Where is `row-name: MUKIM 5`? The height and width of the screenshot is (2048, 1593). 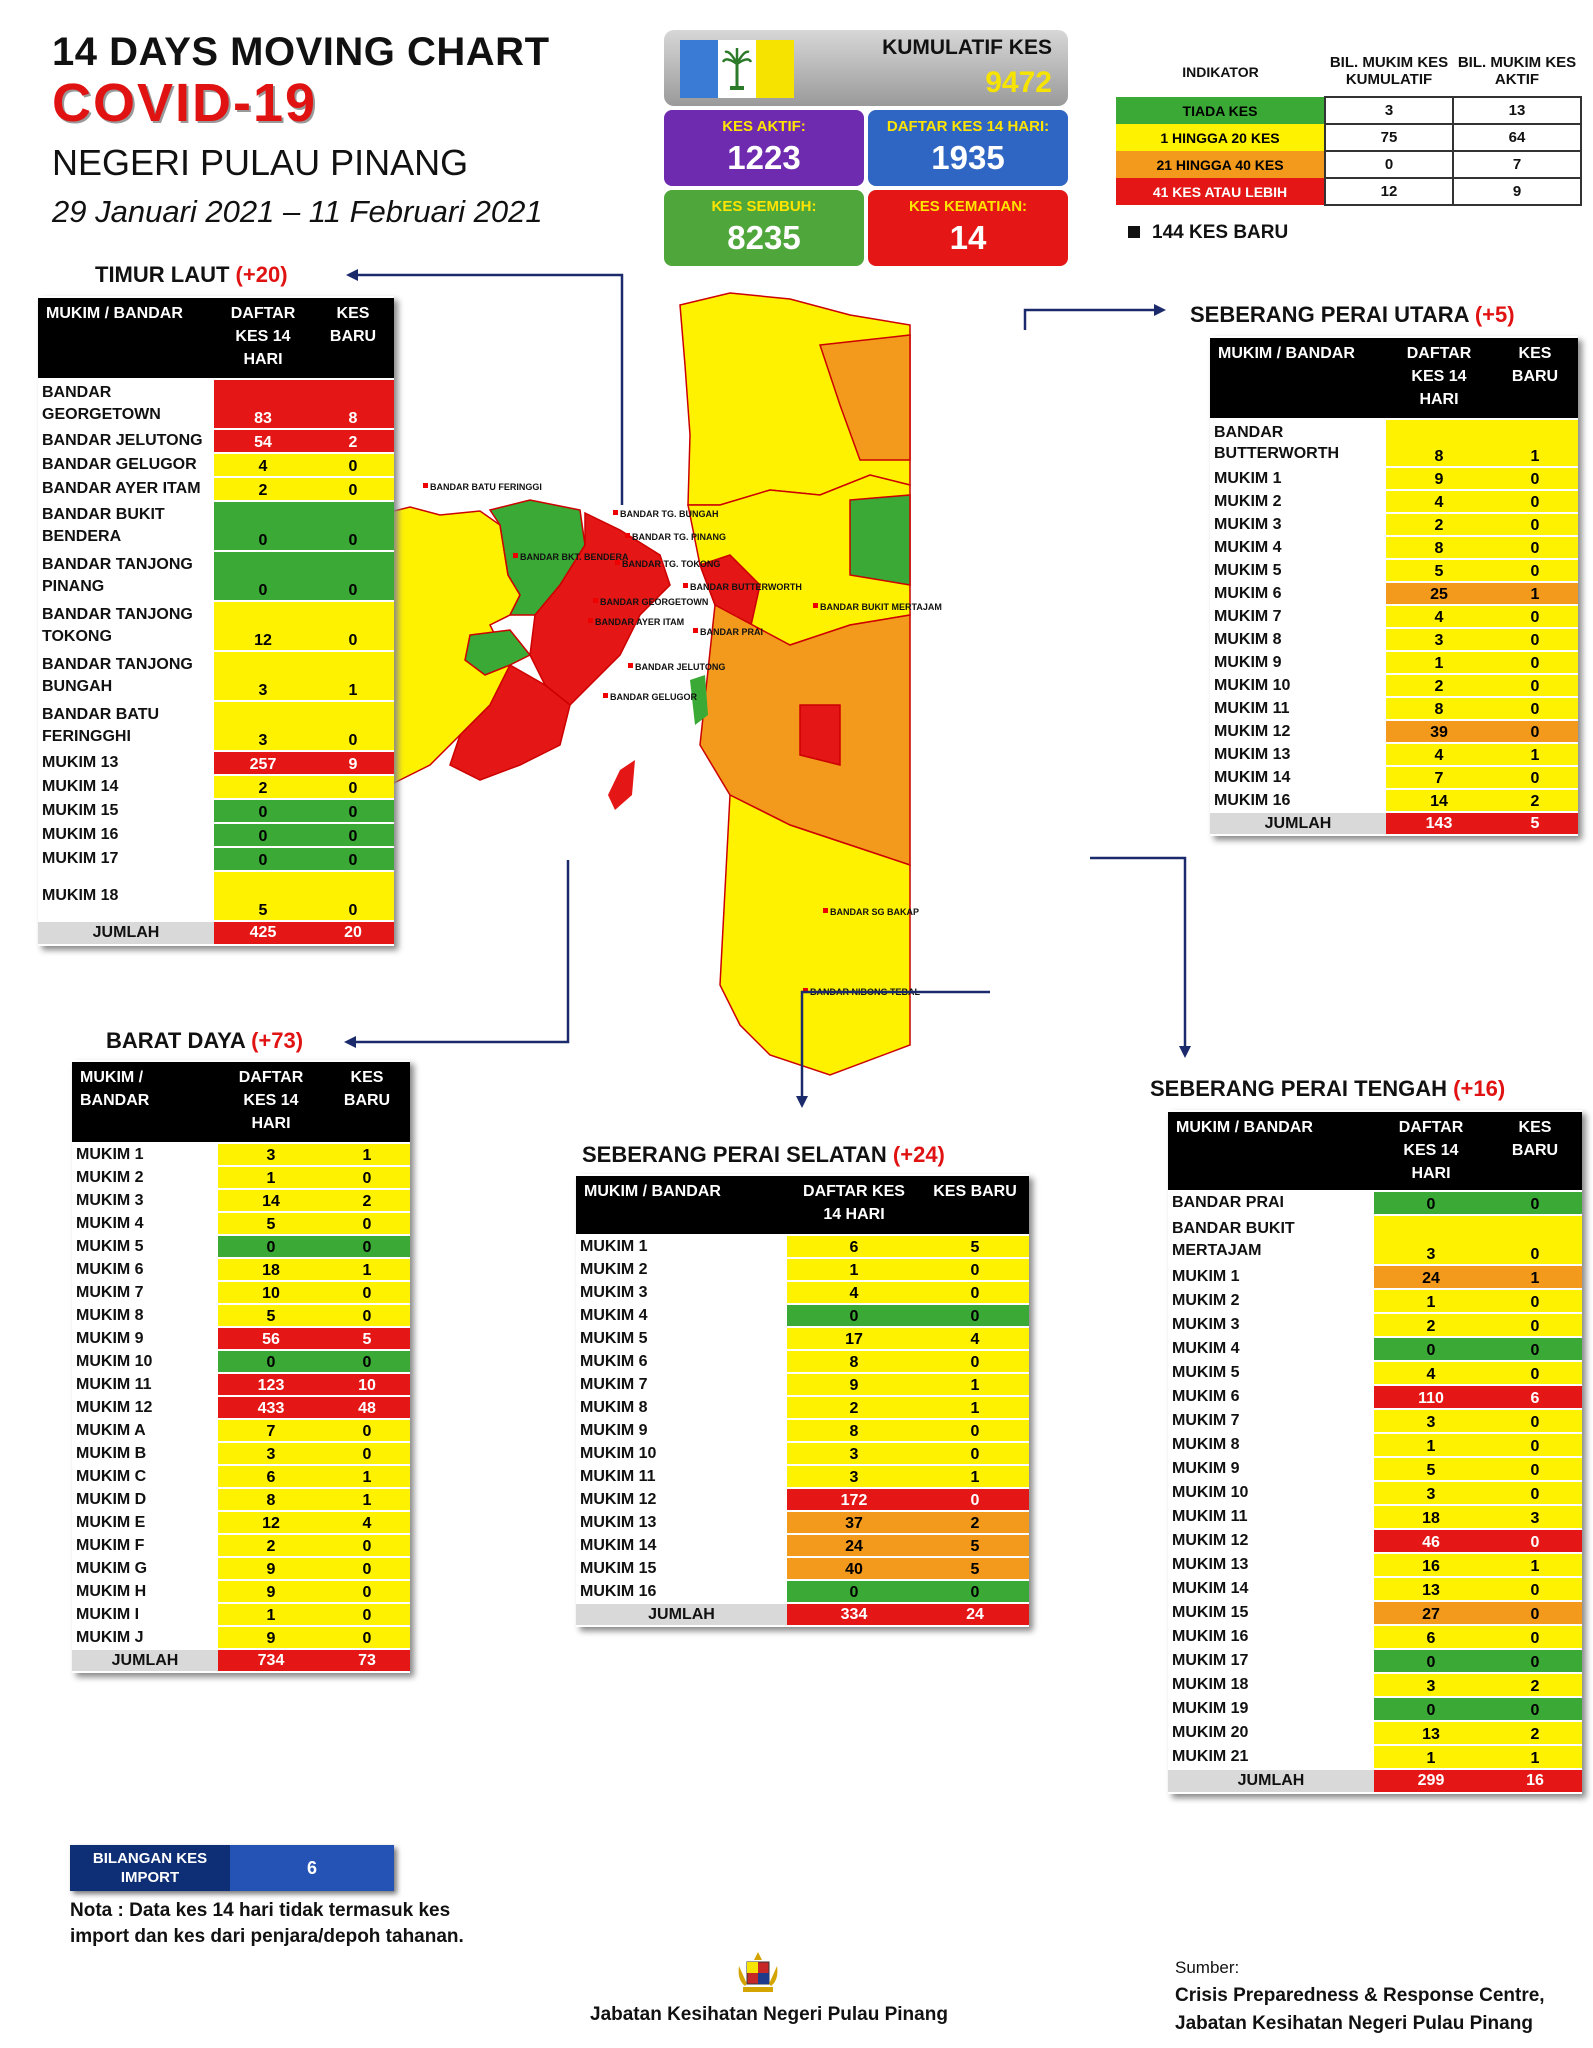
row-name: MUKIM 5 is located at coordinates (1298, 570).